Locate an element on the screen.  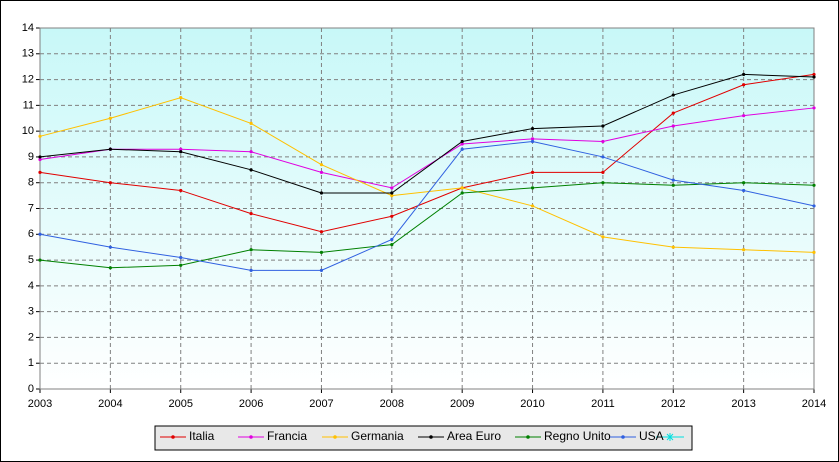
y-tick-label: 5 is located at coordinates (31, 260).